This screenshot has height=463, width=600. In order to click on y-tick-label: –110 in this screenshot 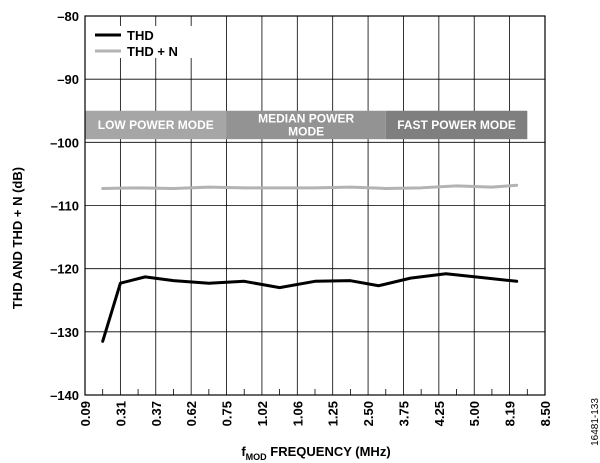, I will do `click(65, 206)`.